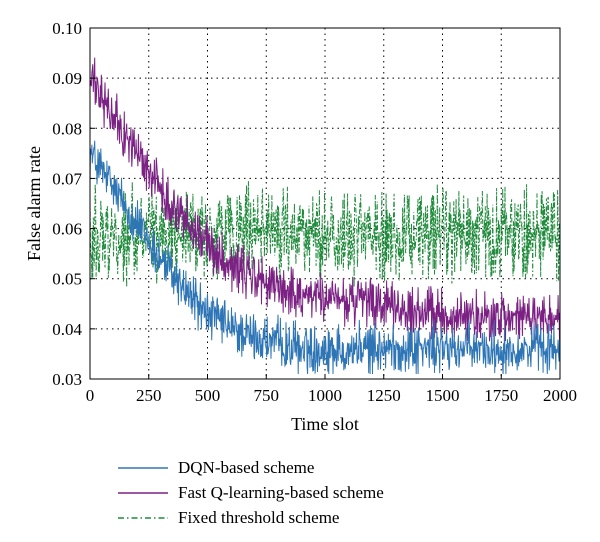  What do you see at coordinates (143, 517) in the screenshot?
I see `legend-swatch-fixed` at bounding box center [143, 517].